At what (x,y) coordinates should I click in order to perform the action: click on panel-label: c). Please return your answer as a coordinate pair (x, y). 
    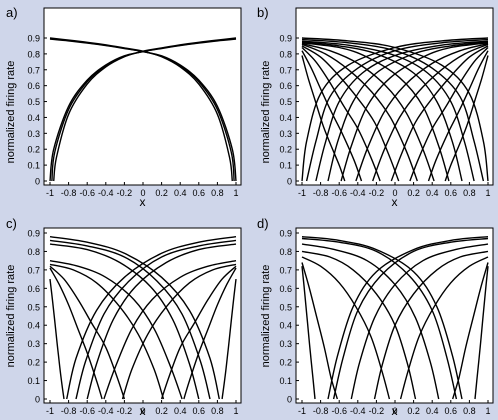
    Looking at the image, I should click on (11, 223).